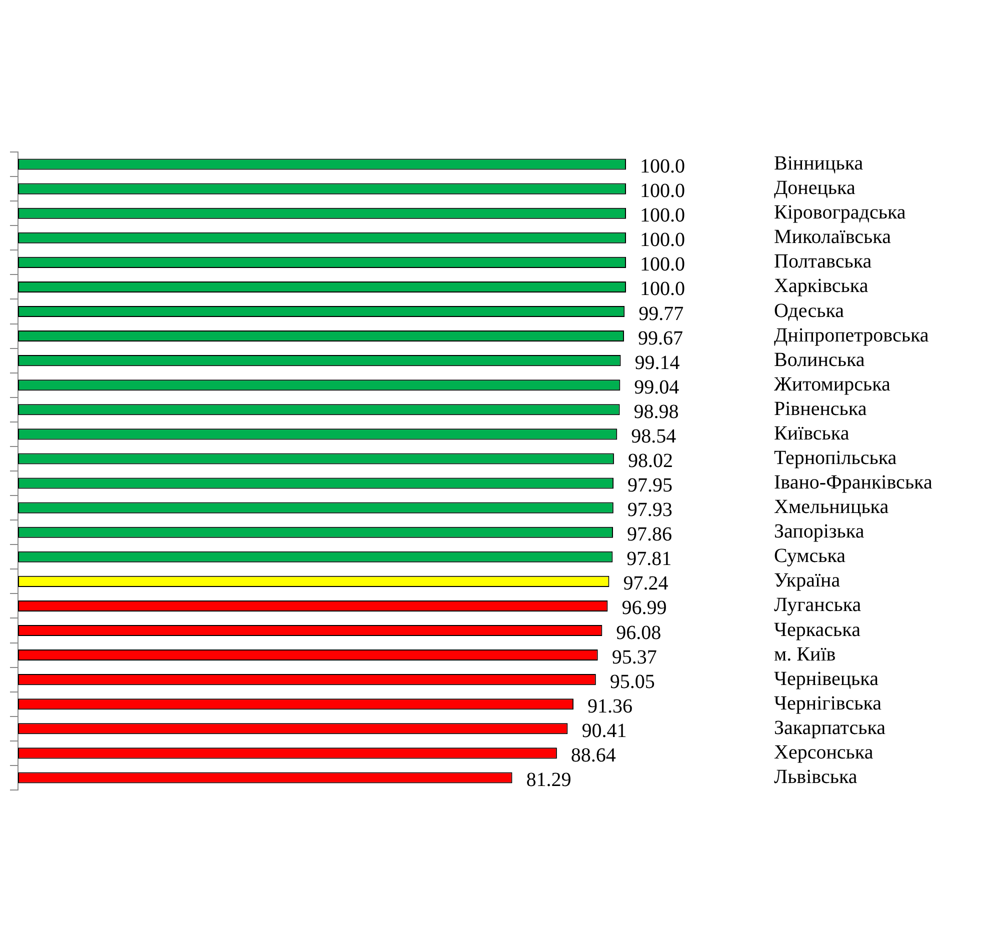 The width and height of the screenshot is (990, 942). I want to click on data-label: 97.24, so click(645, 583).